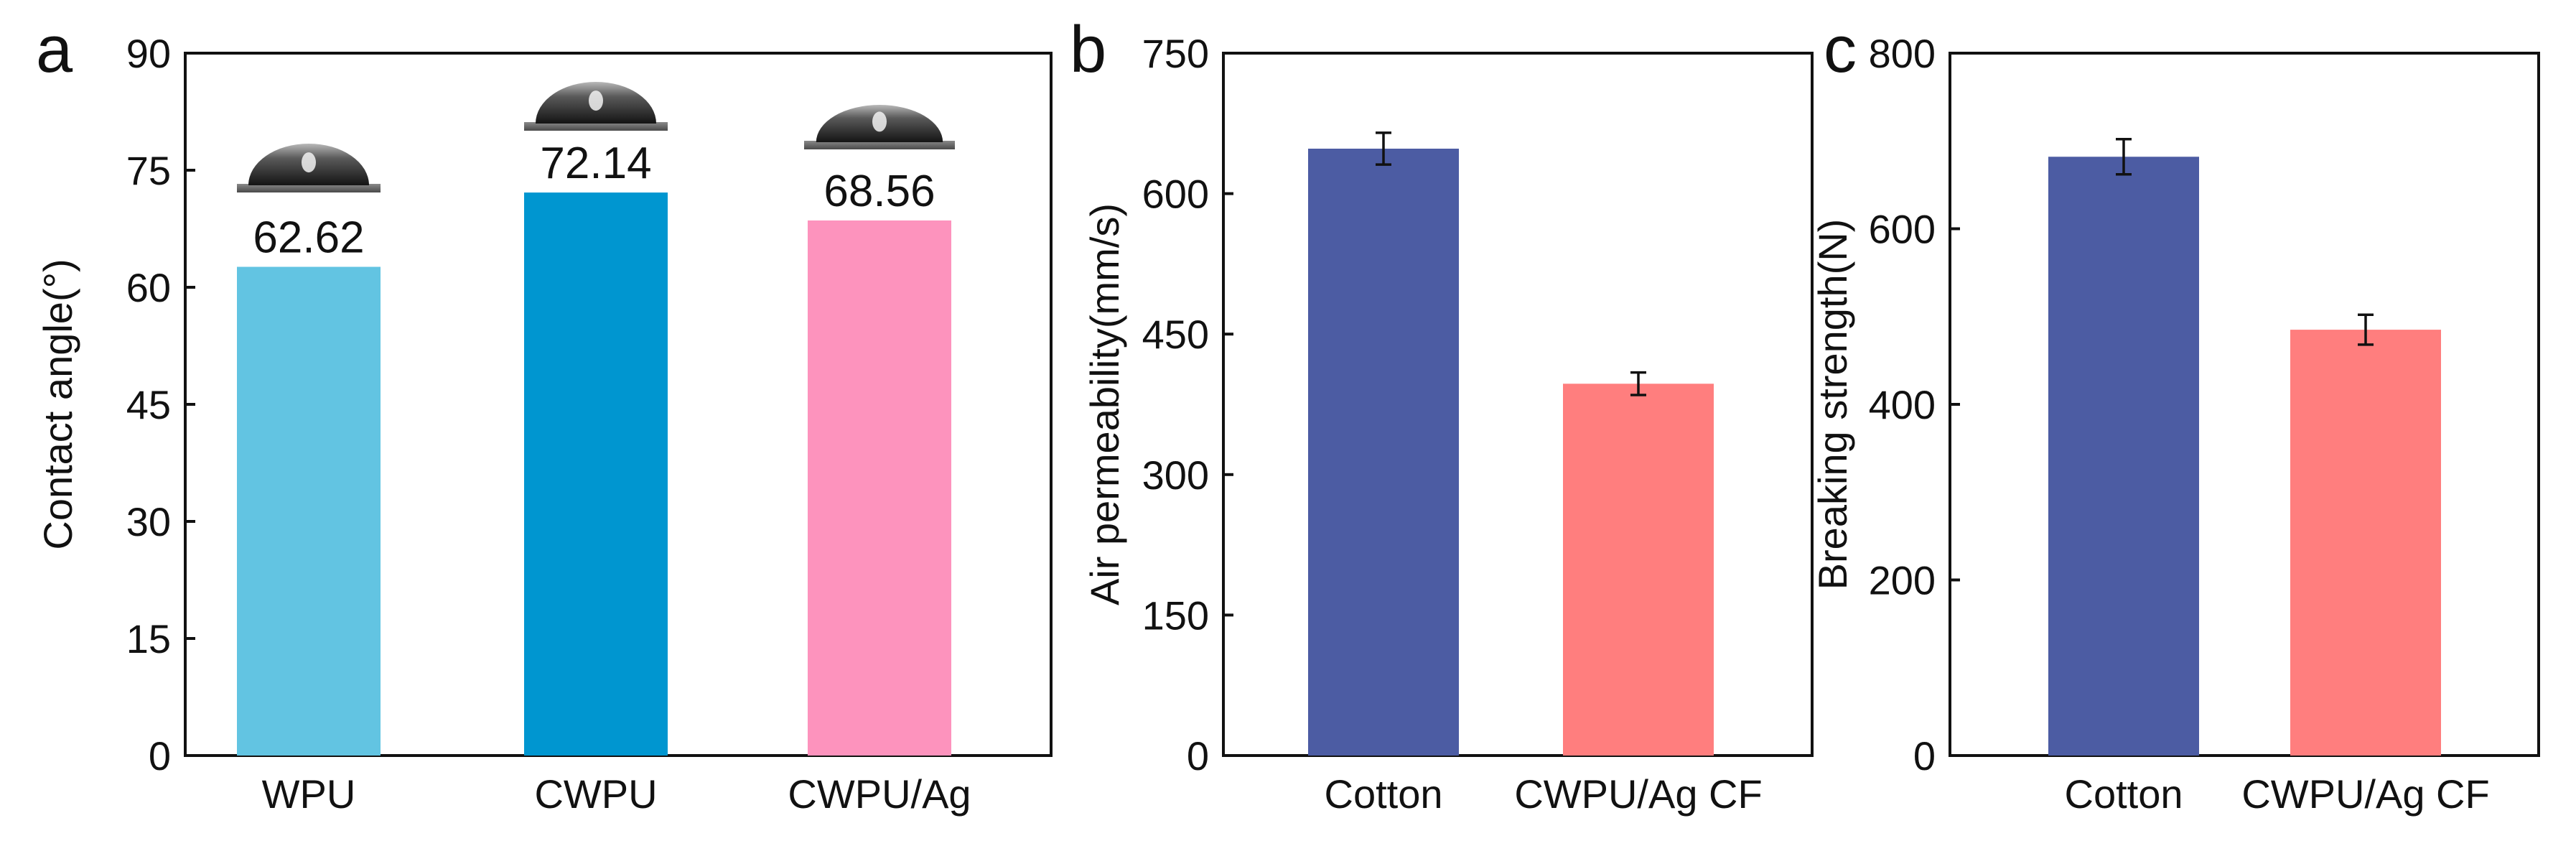  I want to click on ytick-label-b-5: 750, so click(1175, 53).